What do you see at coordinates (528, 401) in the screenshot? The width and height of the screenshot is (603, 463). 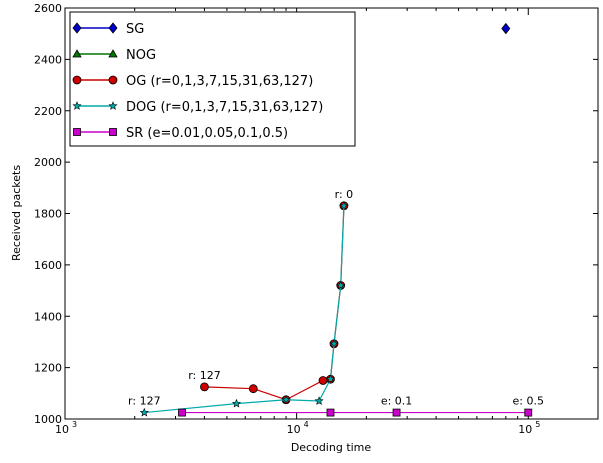 I see `annotation-label: e: 0.5` at bounding box center [528, 401].